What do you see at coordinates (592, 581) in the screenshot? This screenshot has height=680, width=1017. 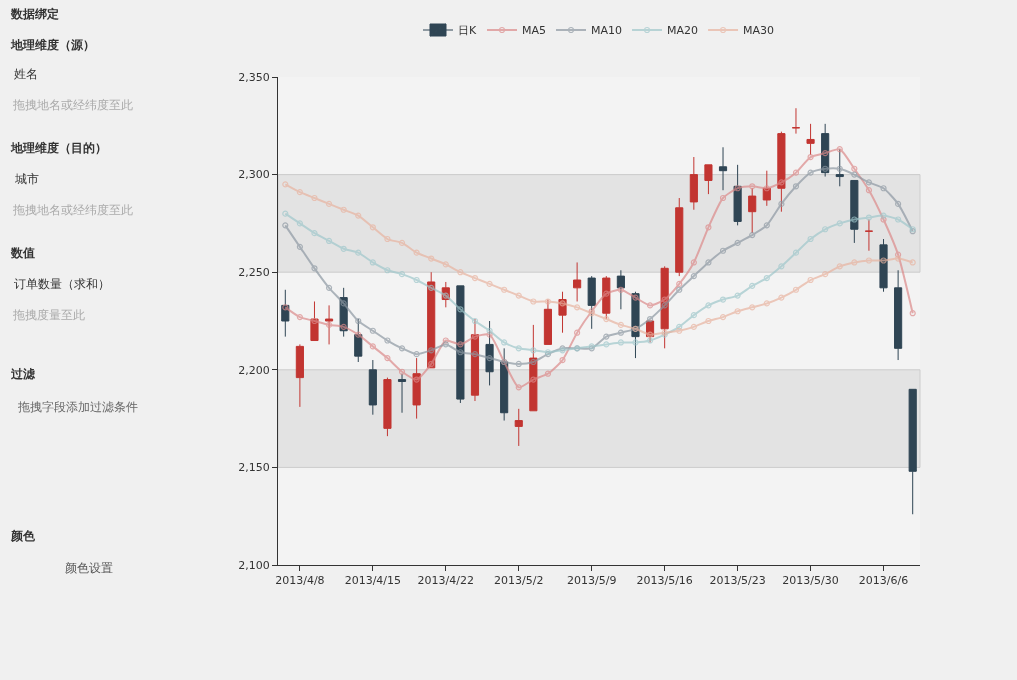 I see `x-tick-label: 2013/5/9` at bounding box center [592, 581].